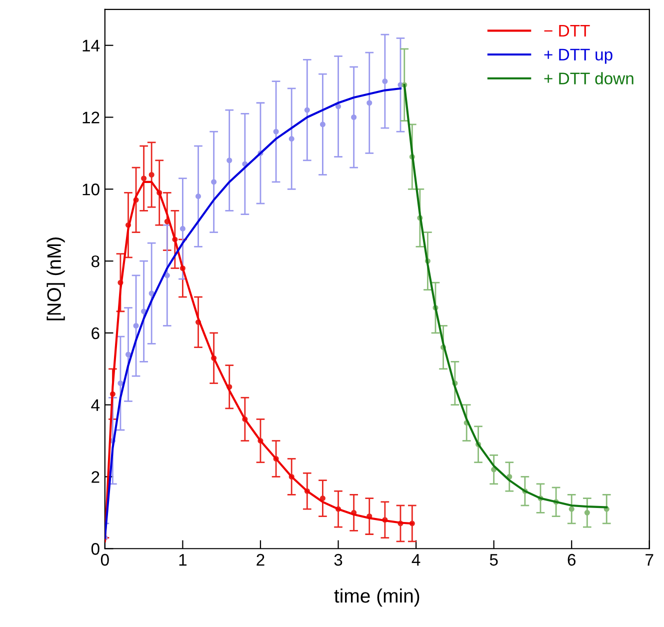  Describe the element at coordinates (96, 333) in the screenshot. I see `y-tick-label: 6` at that location.